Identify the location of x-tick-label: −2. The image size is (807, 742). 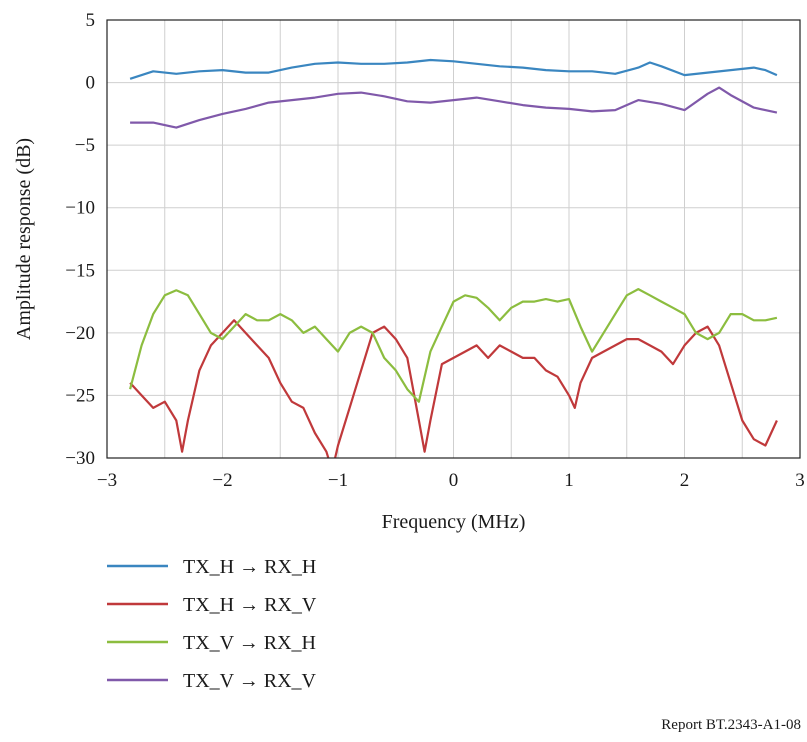
(222, 480).